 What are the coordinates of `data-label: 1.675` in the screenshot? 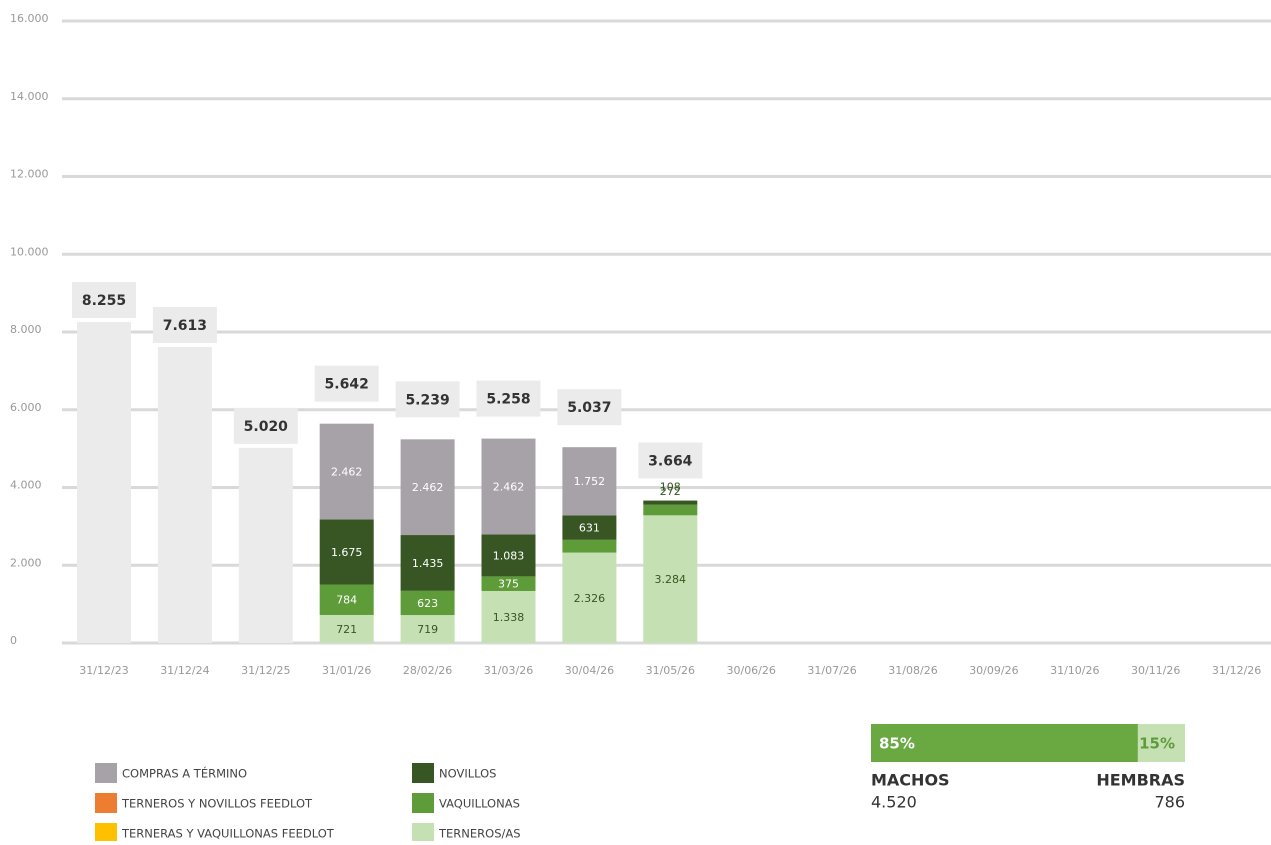 It's located at (347, 552).